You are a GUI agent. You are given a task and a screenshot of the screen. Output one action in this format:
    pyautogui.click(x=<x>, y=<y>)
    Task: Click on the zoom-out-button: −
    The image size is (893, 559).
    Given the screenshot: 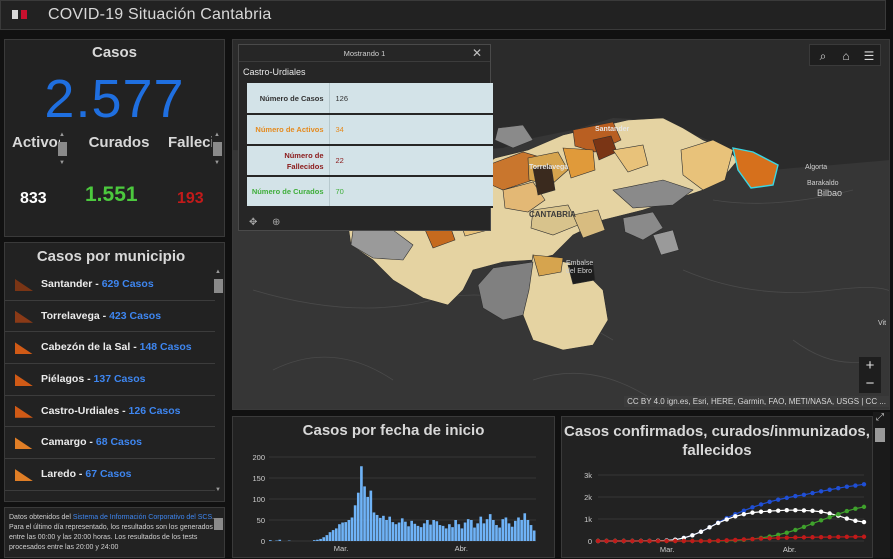 What is the action you would take?
    pyautogui.click(x=870, y=384)
    